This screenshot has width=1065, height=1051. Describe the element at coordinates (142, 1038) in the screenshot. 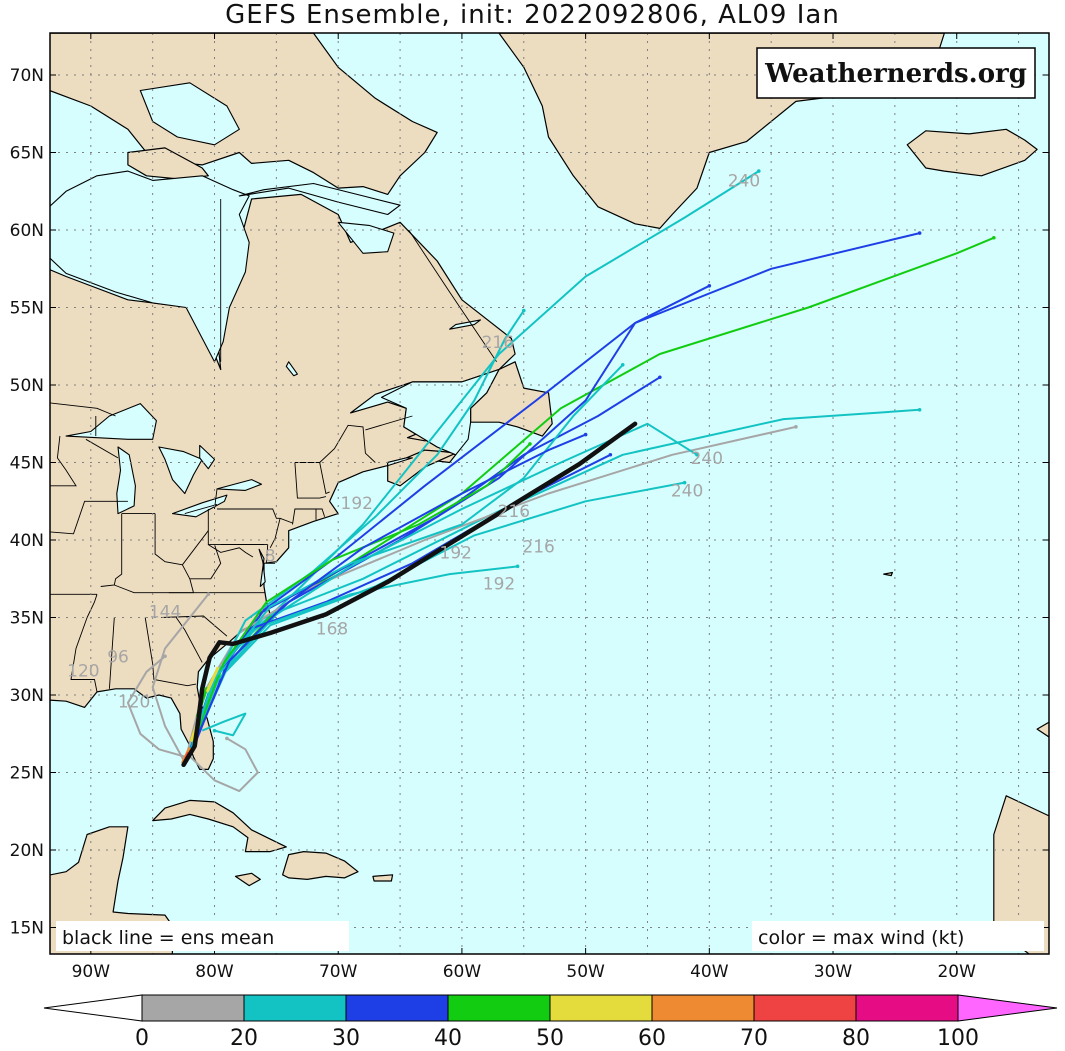

I see `colorbar-label: 0` at that location.